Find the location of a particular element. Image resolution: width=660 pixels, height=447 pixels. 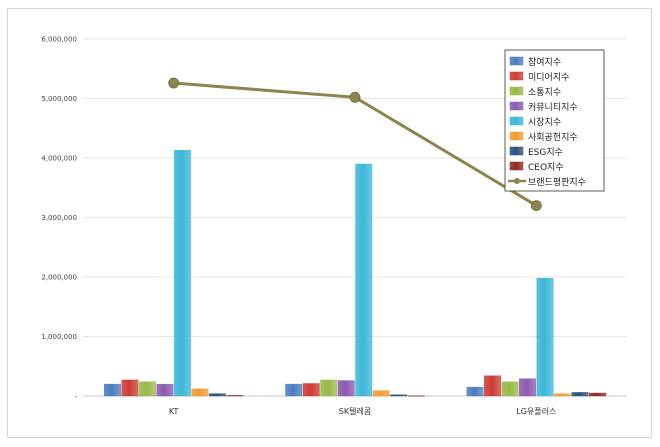

y-tick-label: 4,000,000 is located at coordinates (59, 159).